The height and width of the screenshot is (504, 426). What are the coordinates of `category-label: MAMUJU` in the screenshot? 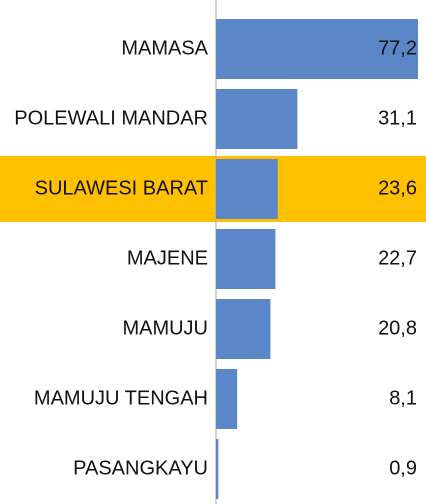 It's located at (165, 328).